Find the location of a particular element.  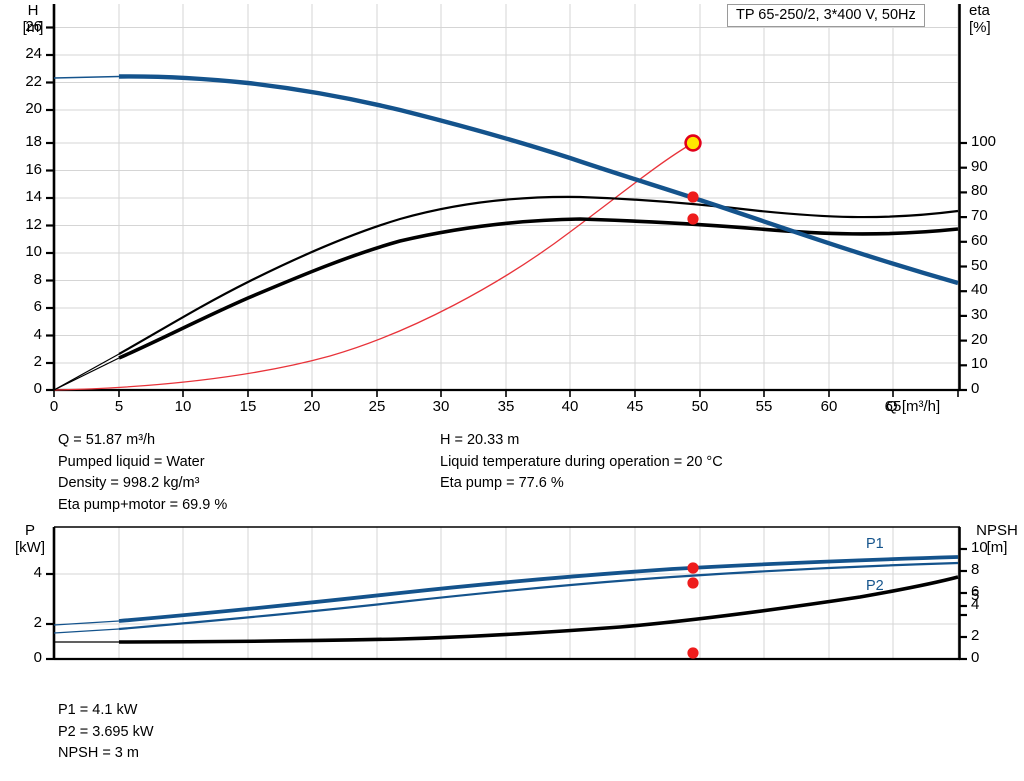

duty-point-marker is located at coordinates (693, 143).